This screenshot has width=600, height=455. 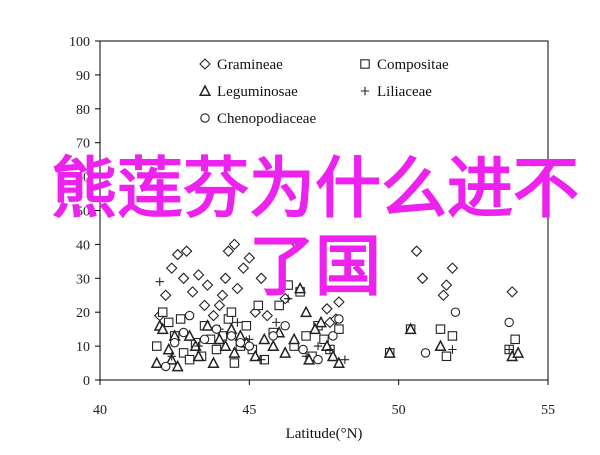 I want to click on y-tick-label: 70, so click(x=83, y=144).